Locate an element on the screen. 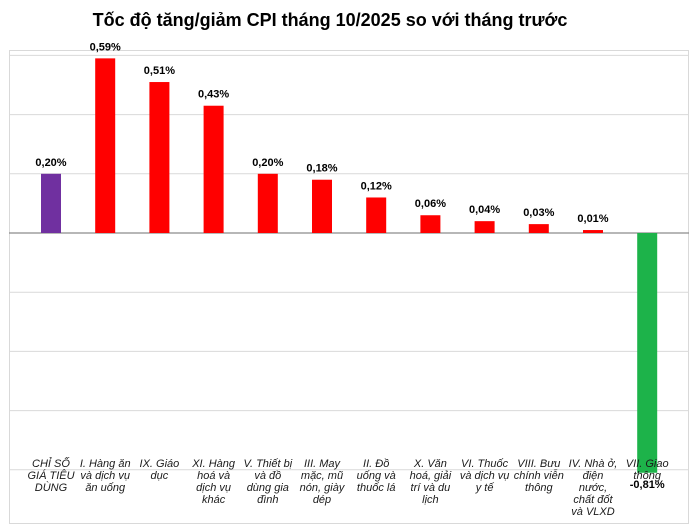 Image resolution: width=700 pixels, height=532 pixels. category-label-12: VII. Giao thông is located at coordinates (647, 470).